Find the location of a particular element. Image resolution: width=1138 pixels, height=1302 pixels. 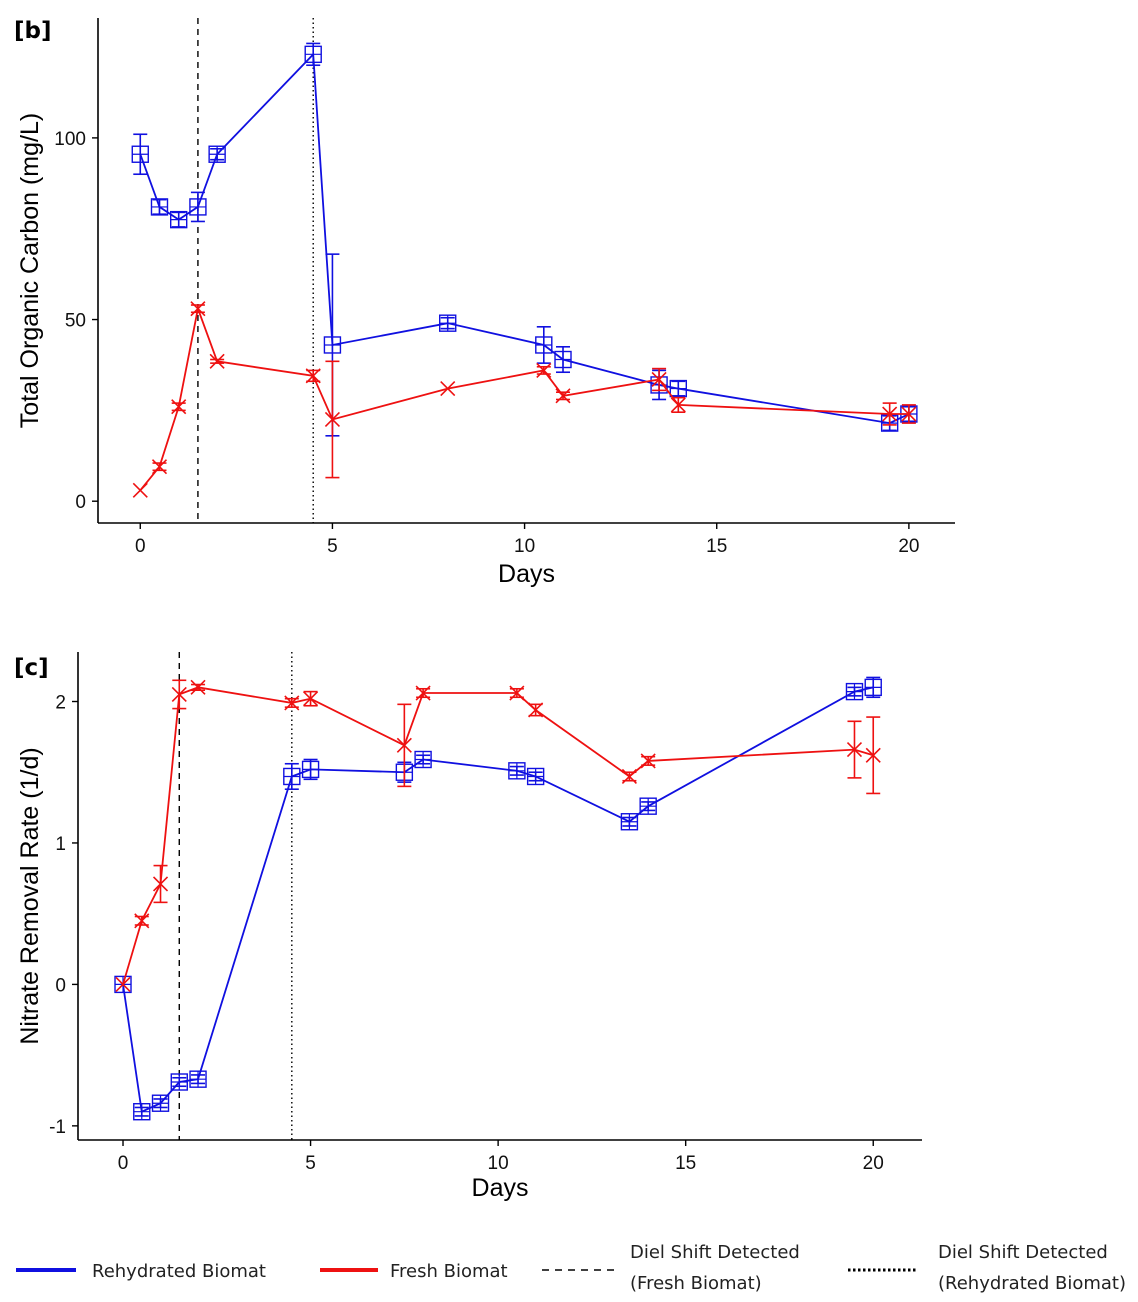

legend-label-line2: (Rehydrated Biomat) is located at coordinates (1032, 1283).